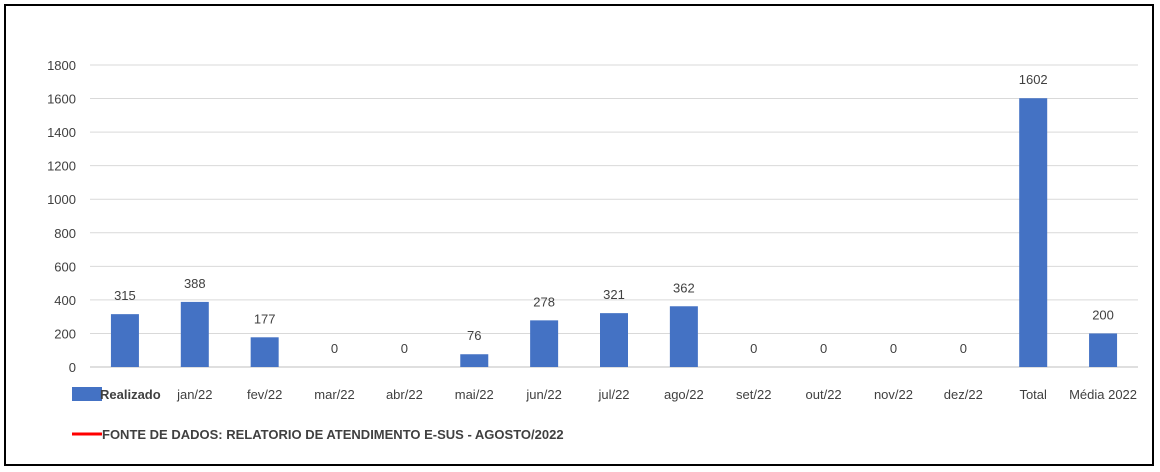 Image resolution: width=1160 pixels, height=472 pixels. What do you see at coordinates (264, 394) in the screenshot?
I see `x-tick-label: fev/22` at bounding box center [264, 394].